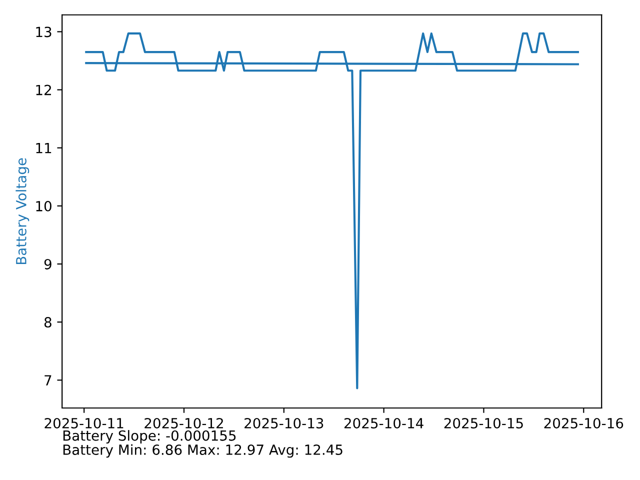  I want to click on text: Battery Slope: -0.000155, so click(149, 437).